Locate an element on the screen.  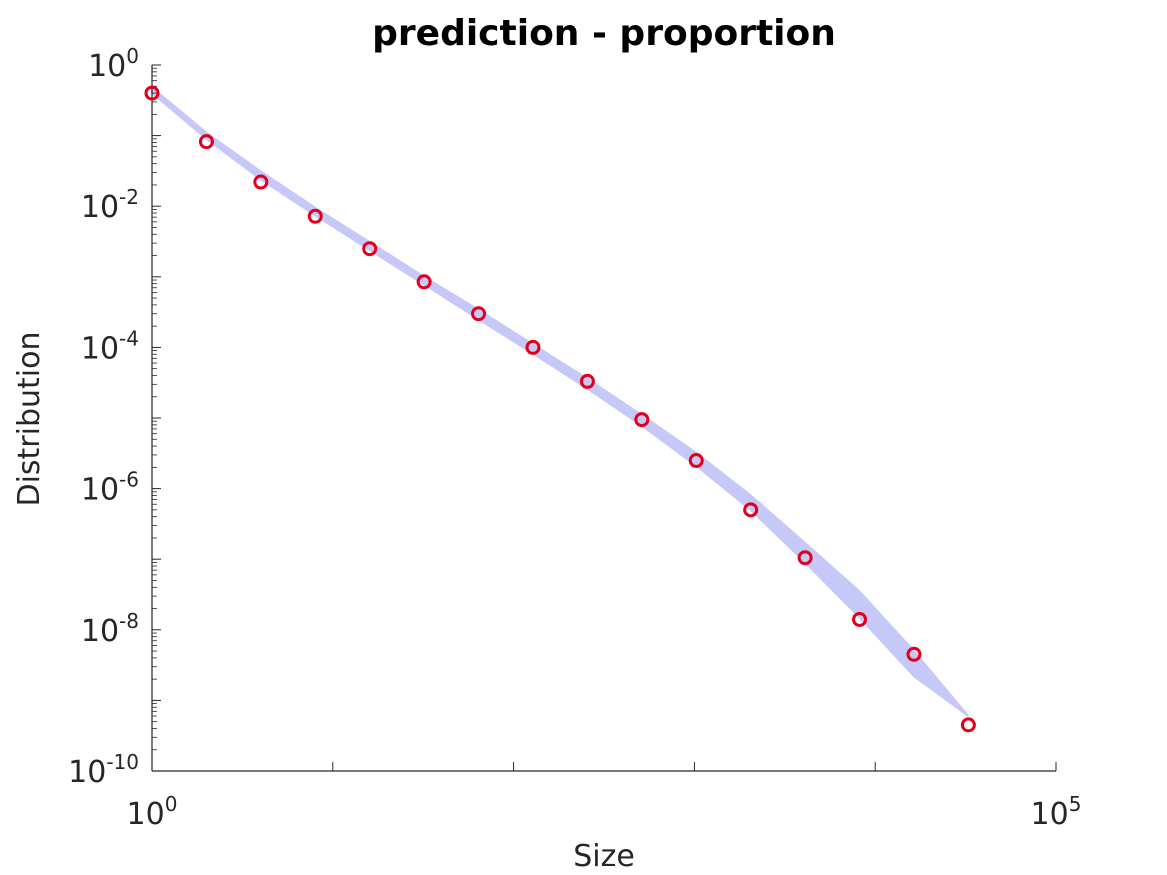
x-tick-label: 10⁰ is located at coordinates (152, 812).